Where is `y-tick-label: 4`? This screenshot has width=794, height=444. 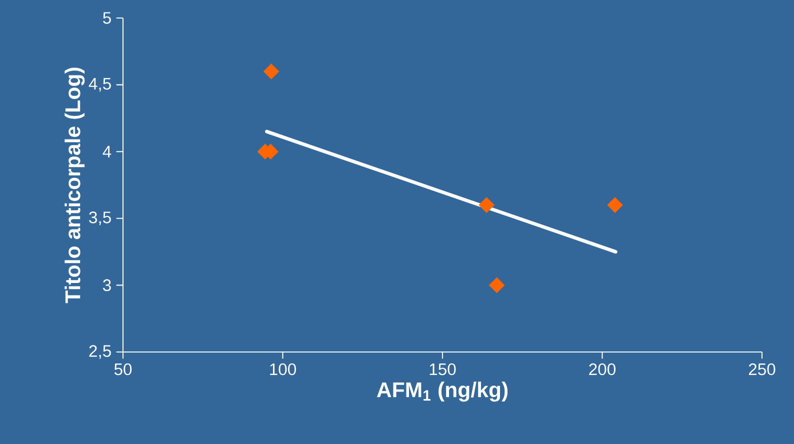 y-tick-label: 4 is located at coordinates (107, 152).